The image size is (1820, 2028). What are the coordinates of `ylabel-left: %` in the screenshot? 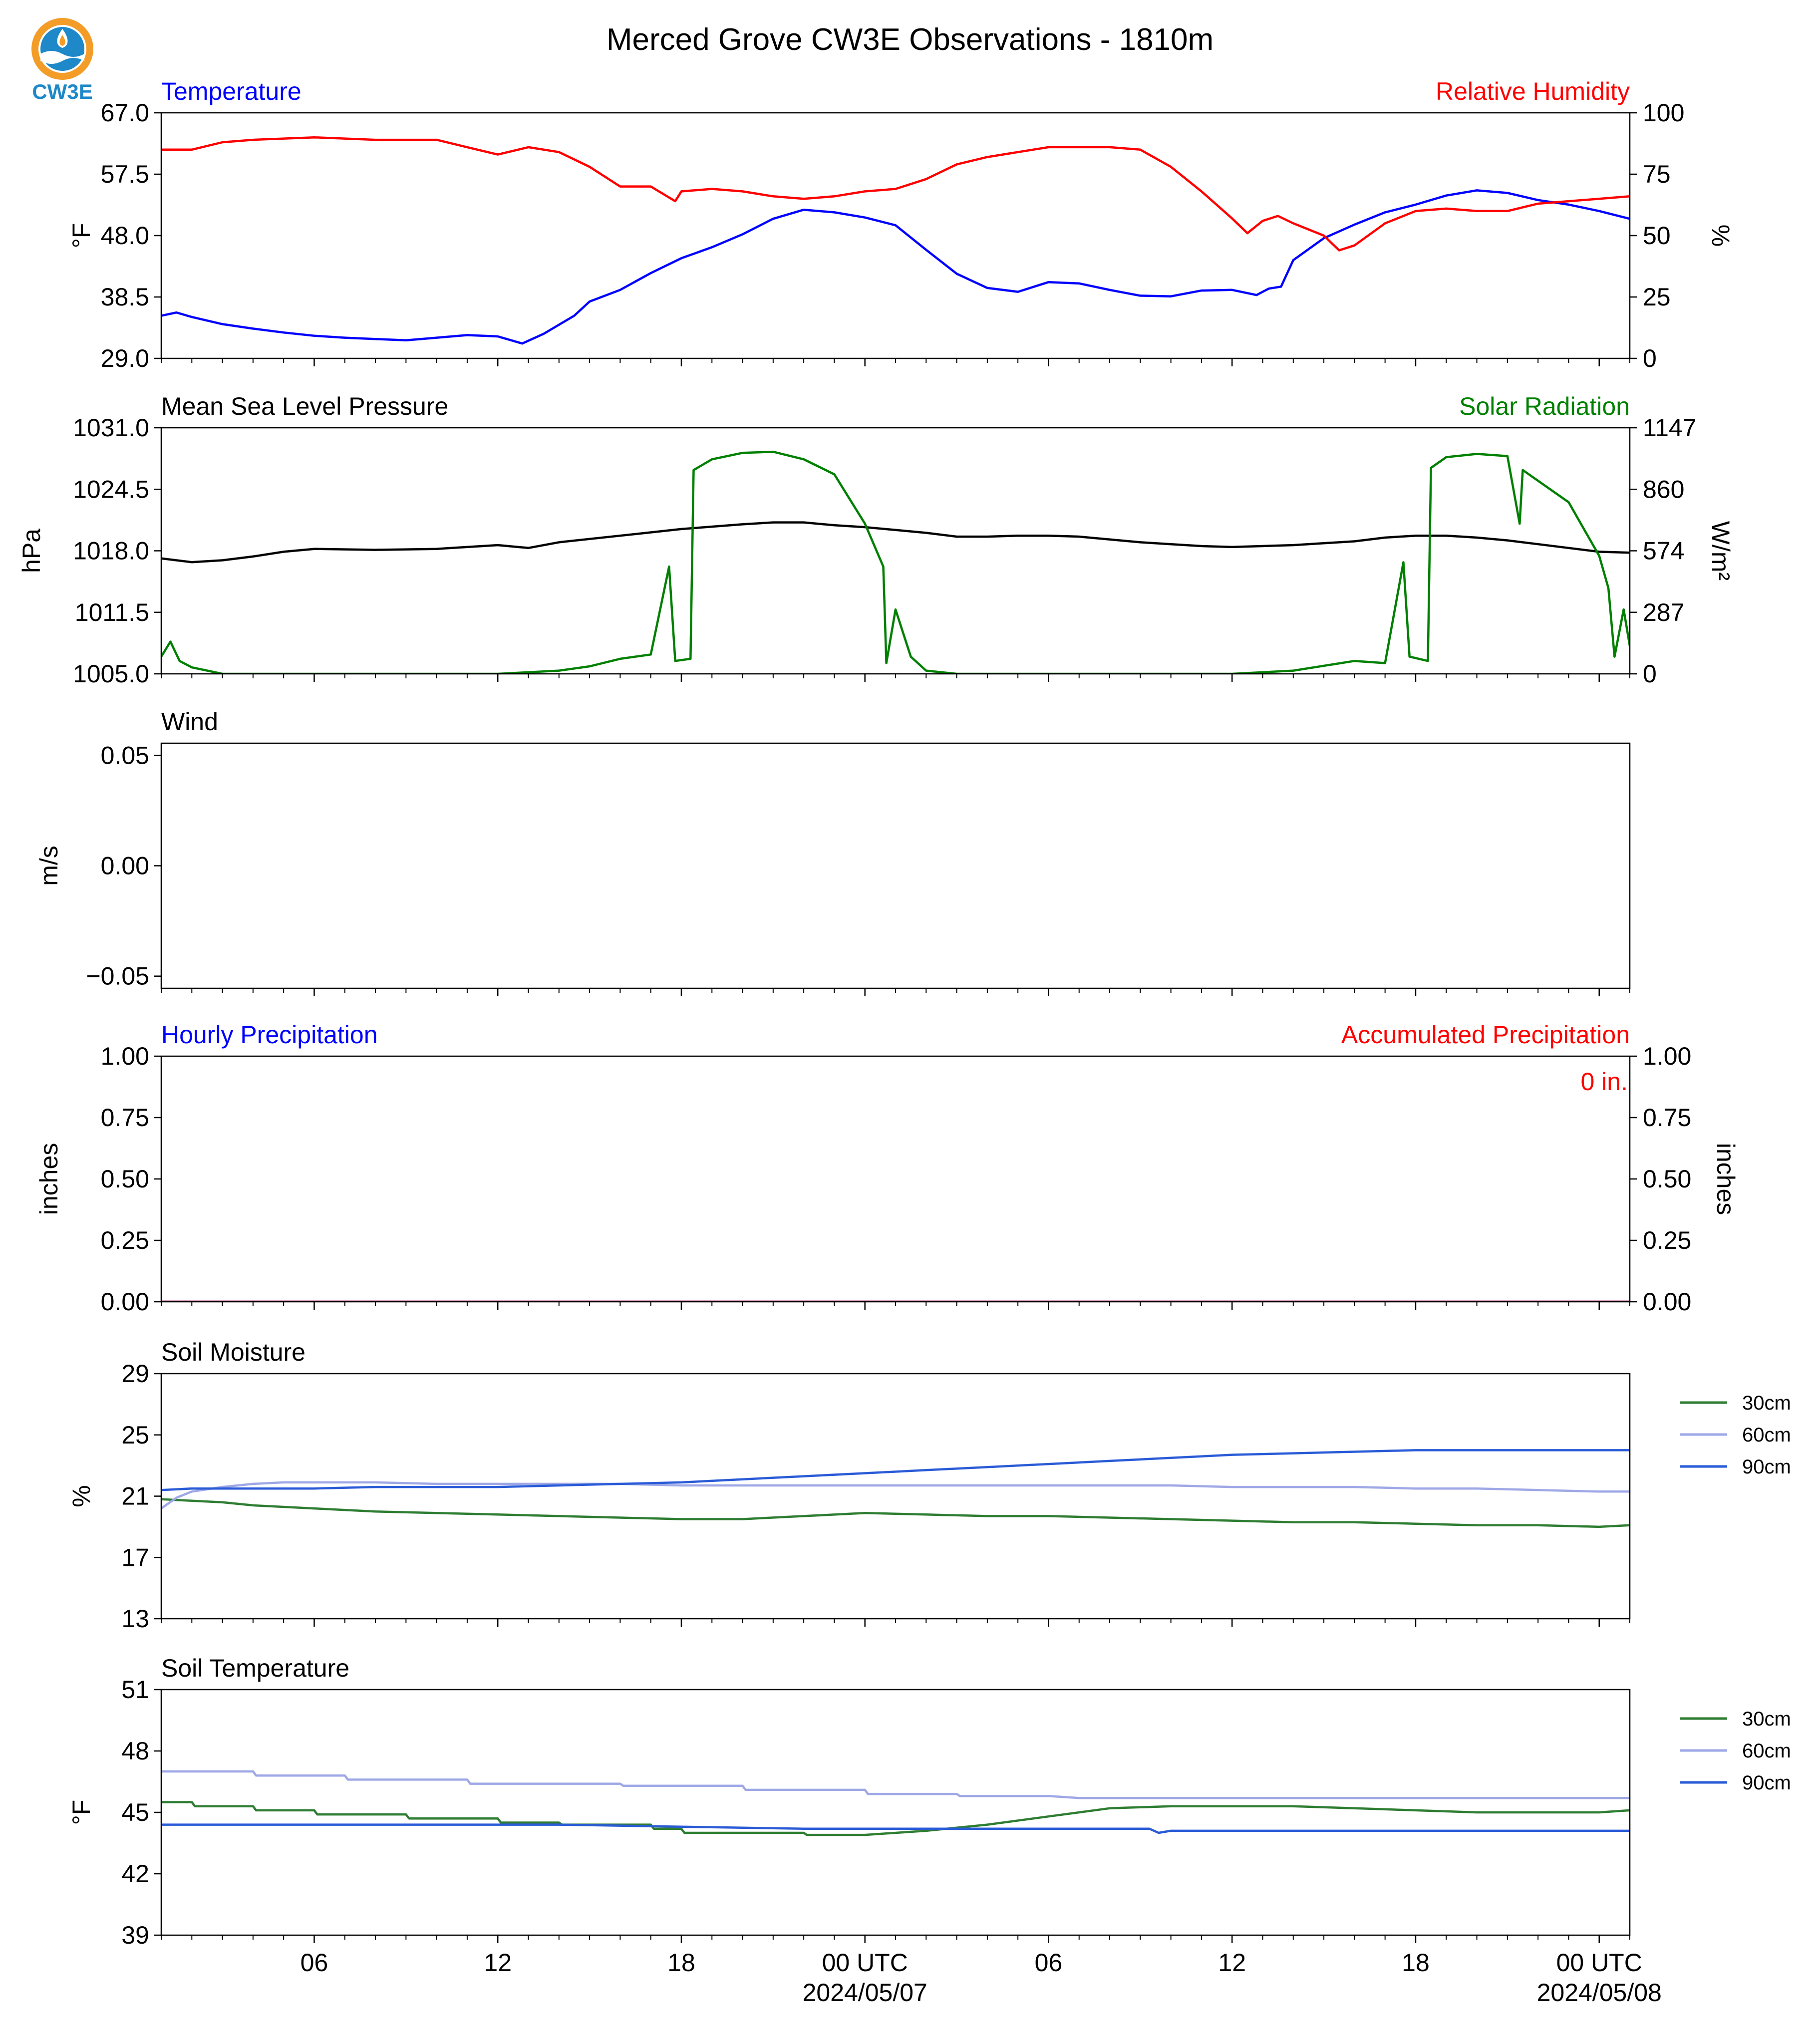 It's located at (81, 1496).